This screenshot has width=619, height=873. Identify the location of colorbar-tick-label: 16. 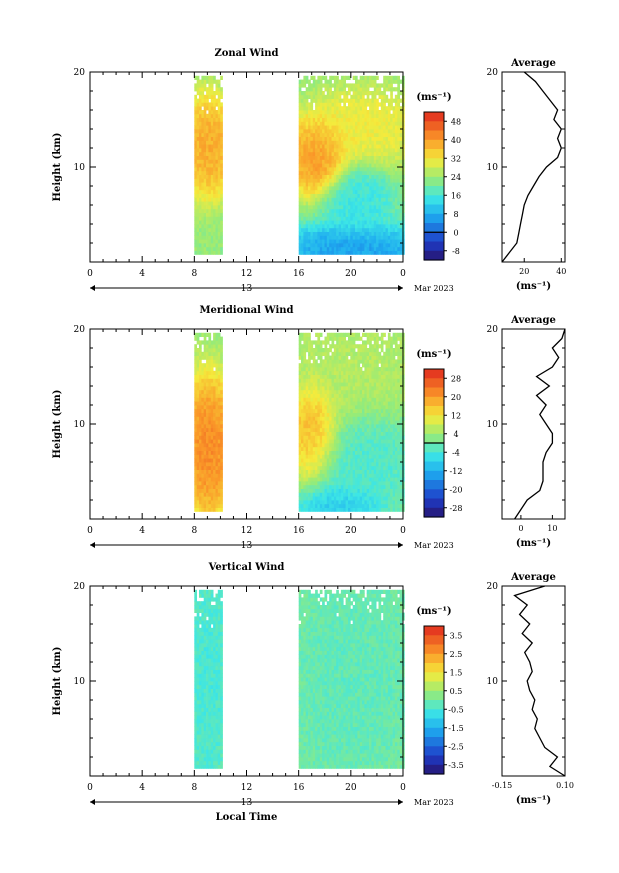
(456, 195).